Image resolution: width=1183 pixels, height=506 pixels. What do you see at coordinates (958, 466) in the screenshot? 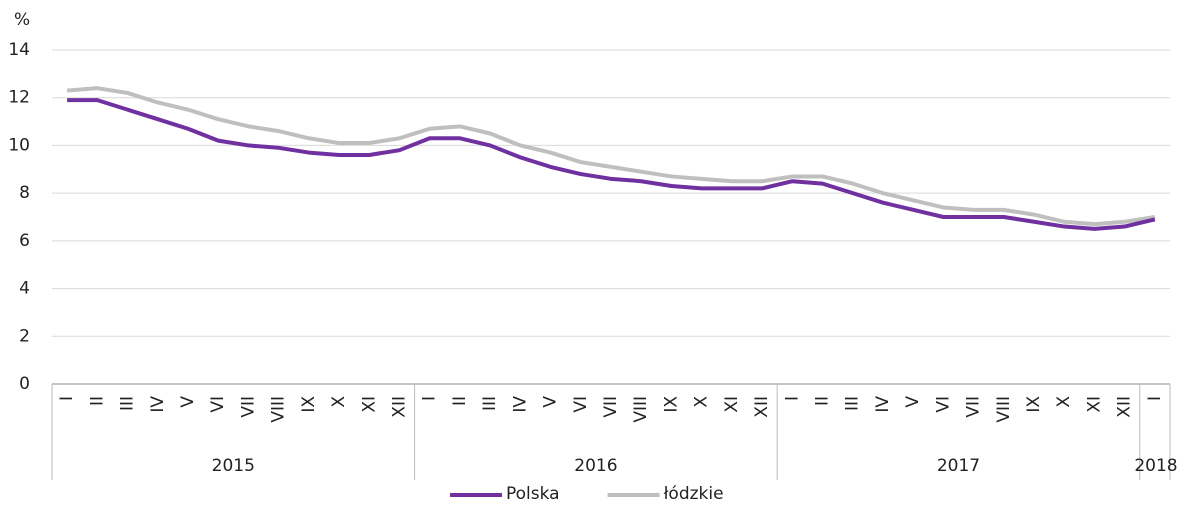
I see `group-label: 2017` at bounding box center [958, 466].